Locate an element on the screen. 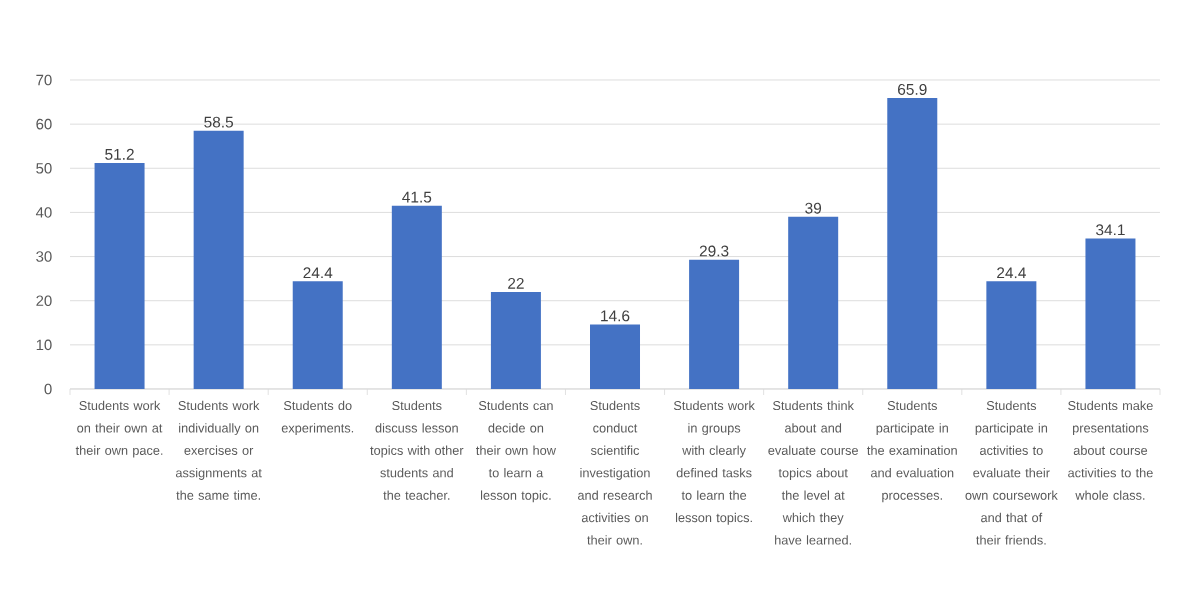 The height and width of the screenshot is (599, 1187). y-tick-label: 0 is located at coordinates (48, 389).